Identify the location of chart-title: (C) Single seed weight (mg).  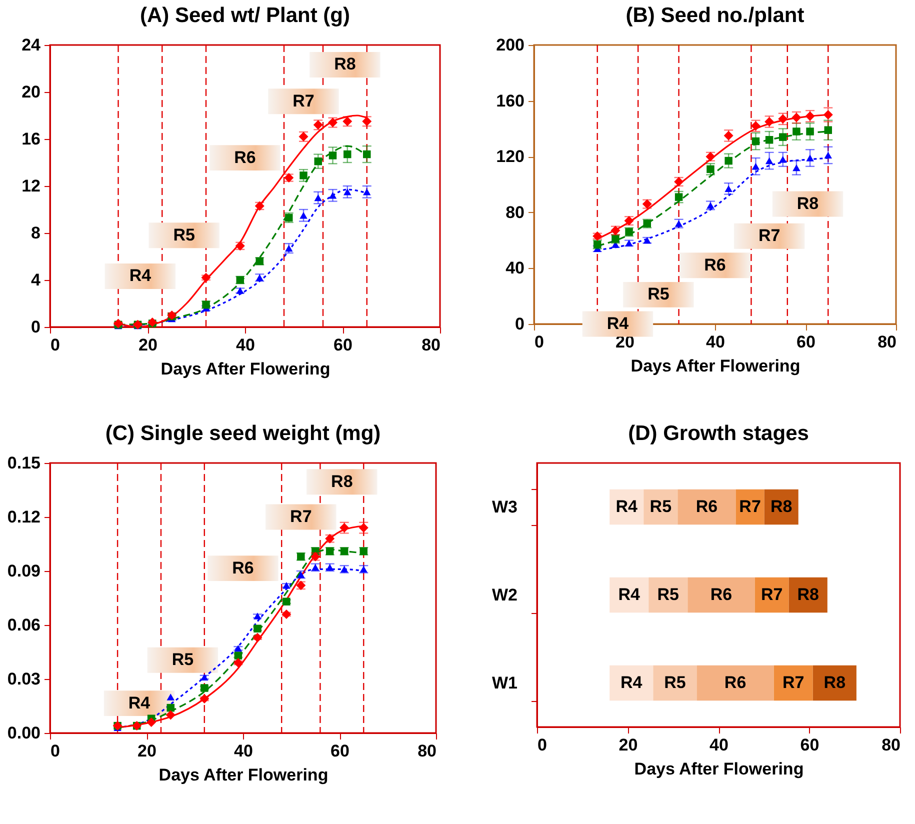
(243, 433).